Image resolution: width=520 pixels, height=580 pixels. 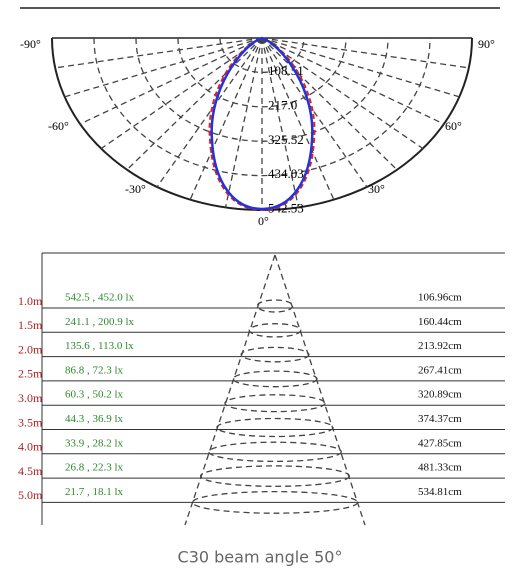 I want to click on diameter: 374.37cm, so click(x=440, y=419).